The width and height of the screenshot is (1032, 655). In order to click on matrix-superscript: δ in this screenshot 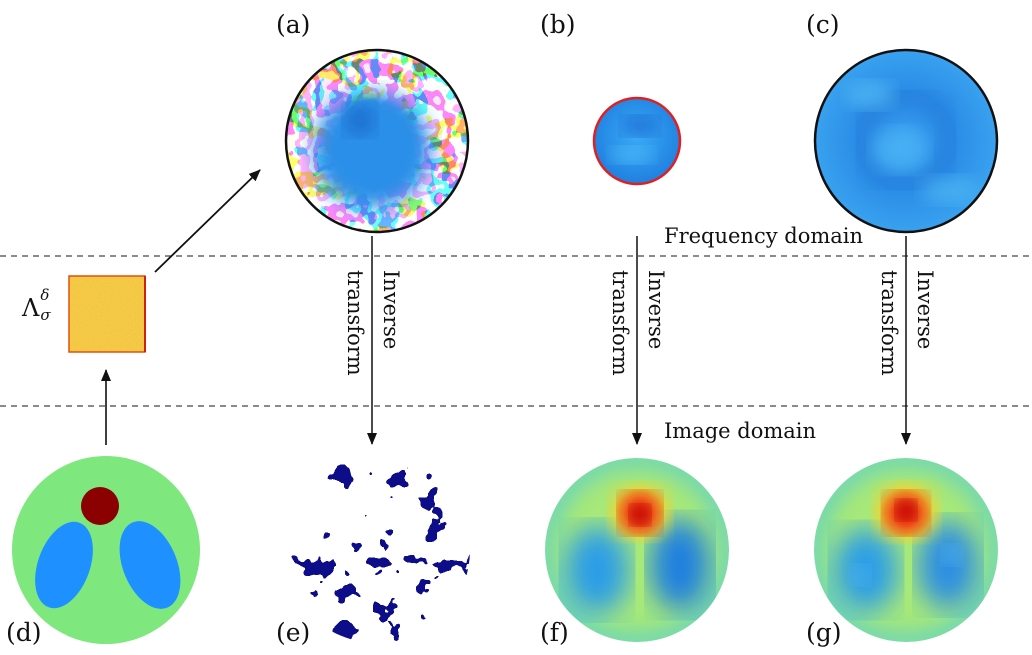, I will do `click(45, 295)`.